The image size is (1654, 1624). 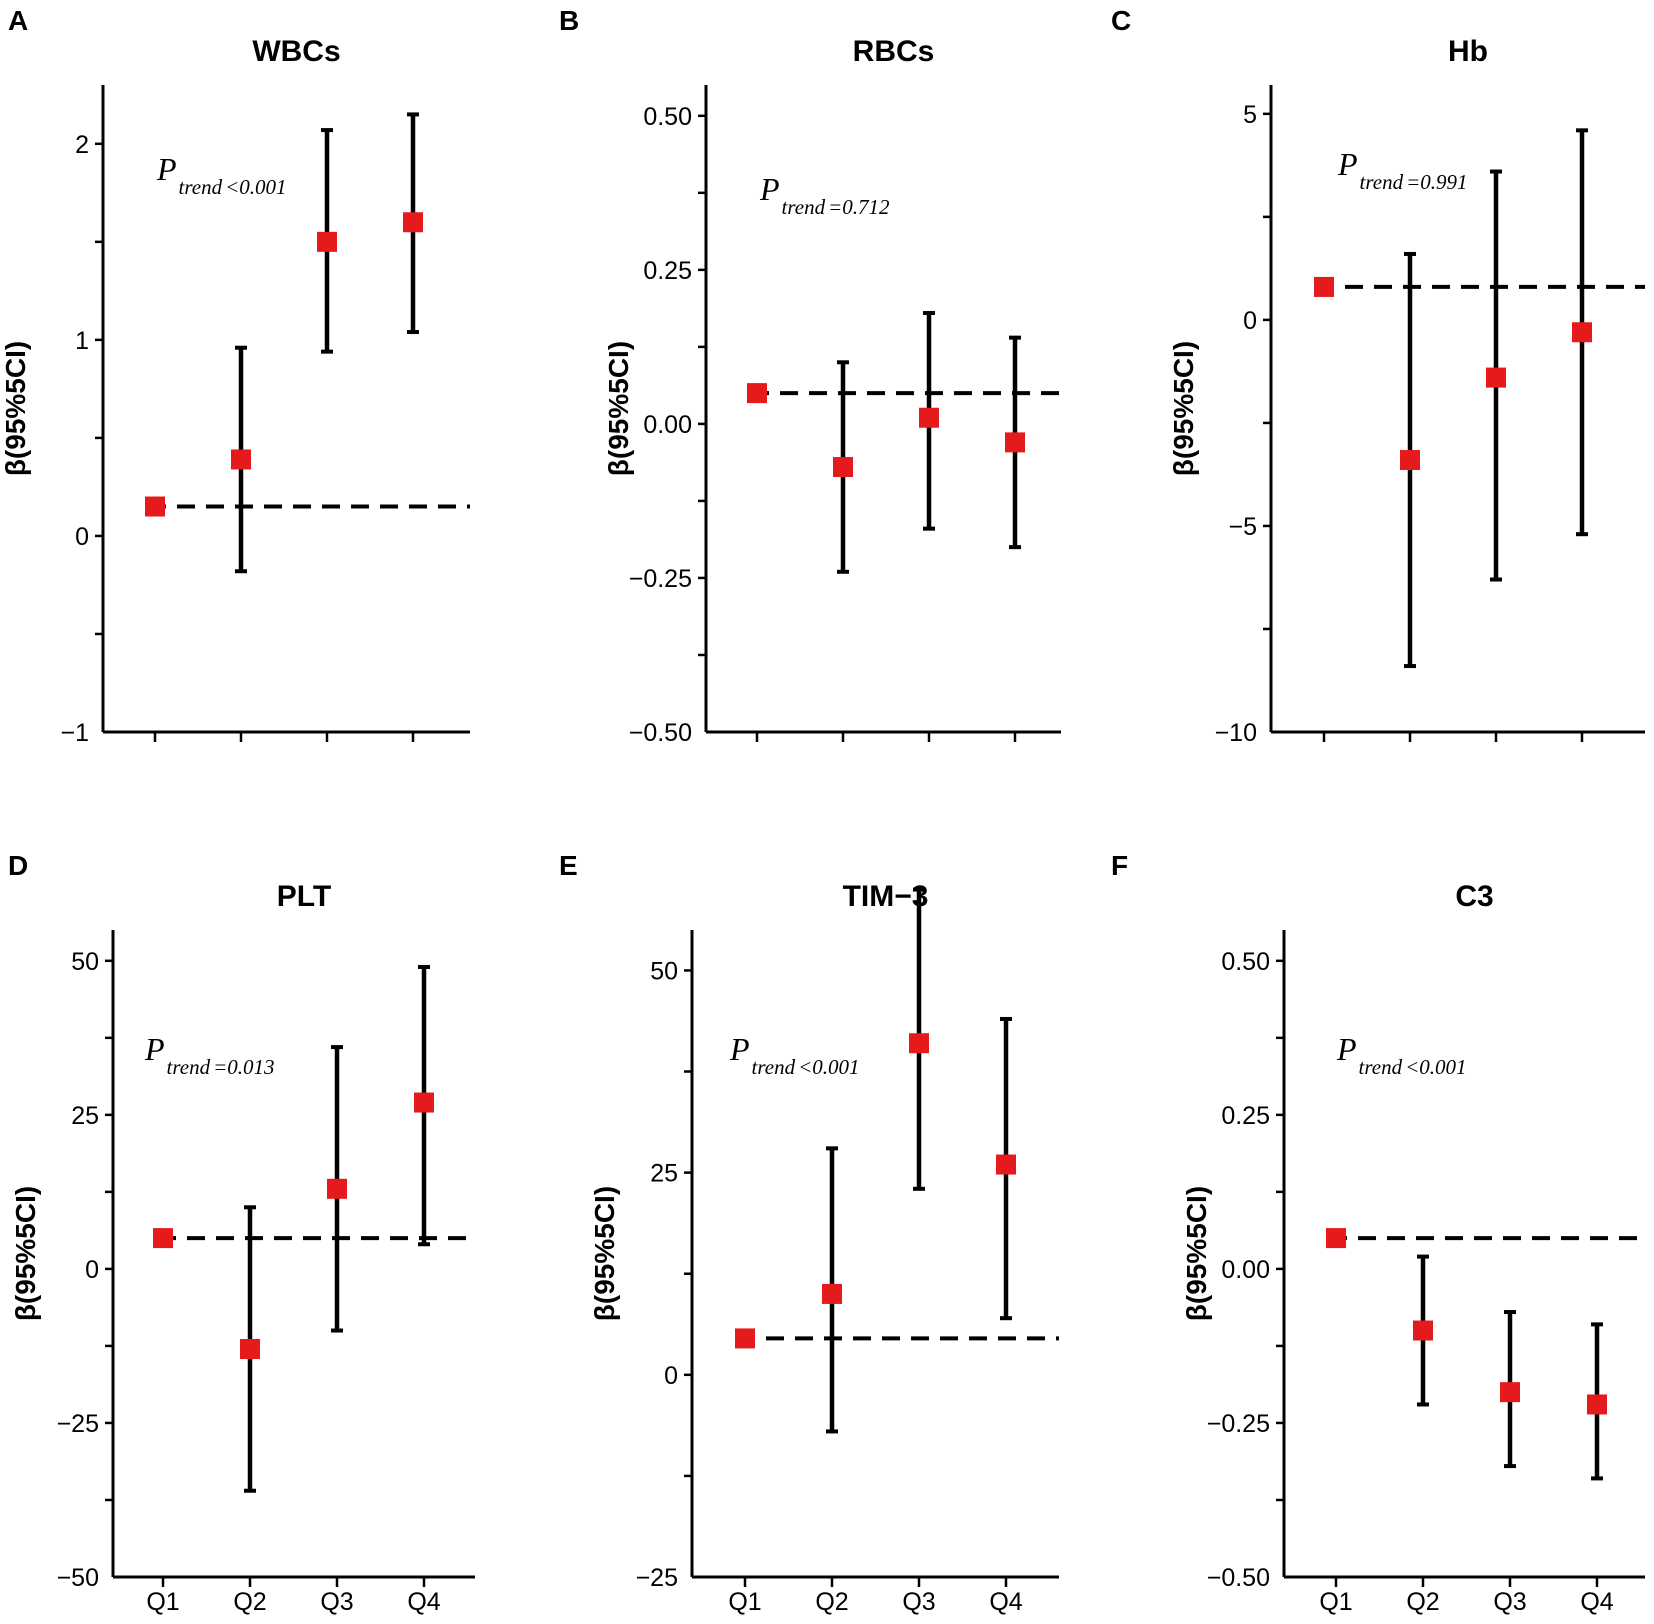 What do you see at coordinates (18, 20) in the screenshot?
I see `panel-letter: A` at bounding box center [18, 20].